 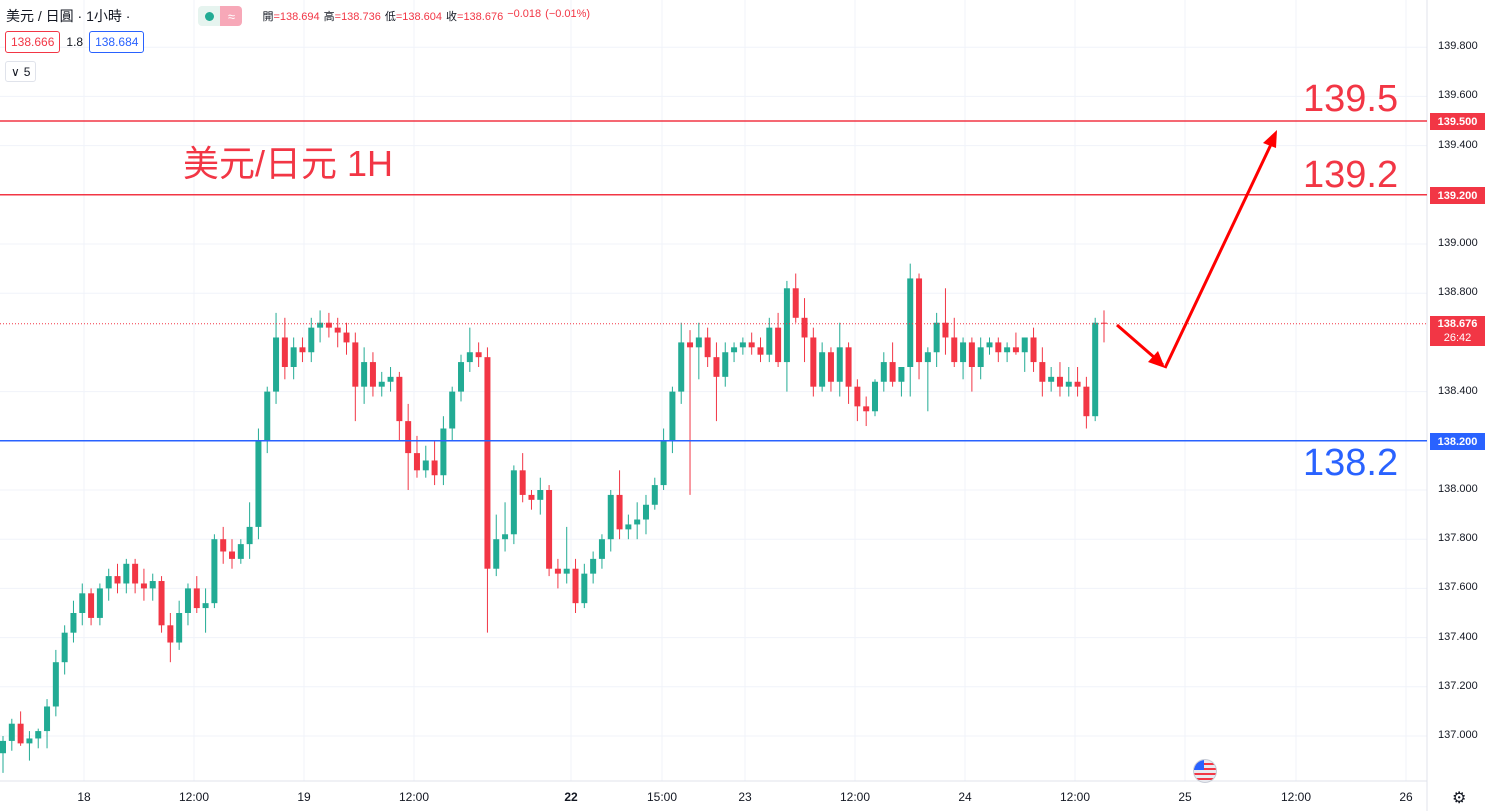 I want to click on us-flag-icon, so click(x=1205, y=771).